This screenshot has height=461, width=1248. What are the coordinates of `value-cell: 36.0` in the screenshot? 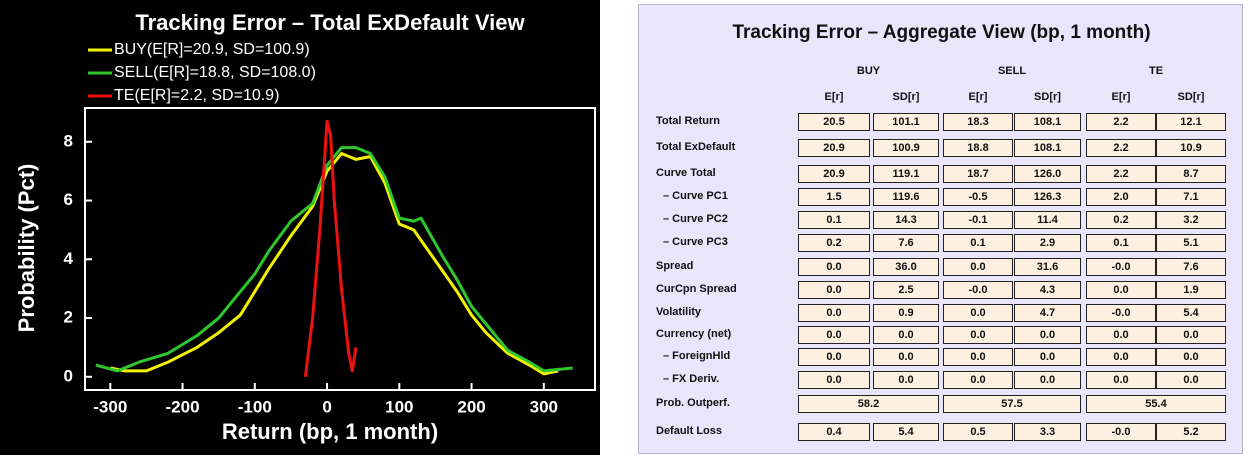 It's located at (906, 267).